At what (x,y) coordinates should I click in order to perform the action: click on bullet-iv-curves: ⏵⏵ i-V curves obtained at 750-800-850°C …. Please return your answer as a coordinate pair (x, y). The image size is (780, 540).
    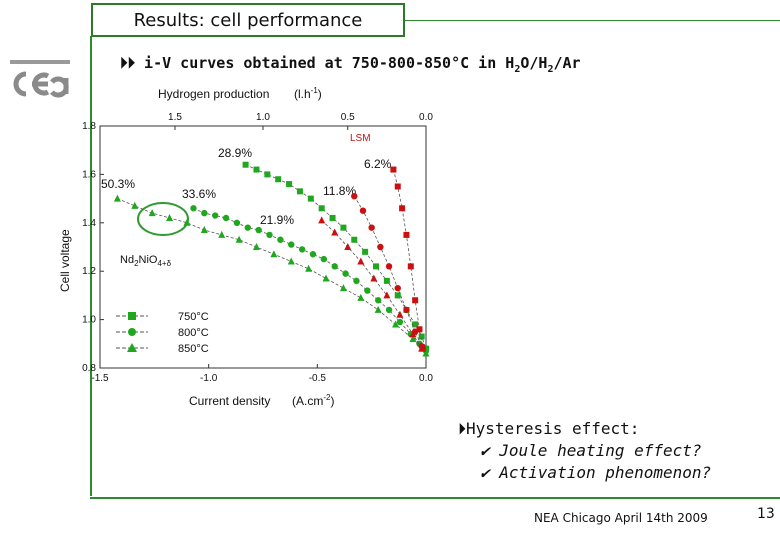
    Looking at the image, I should click on (350, 64).